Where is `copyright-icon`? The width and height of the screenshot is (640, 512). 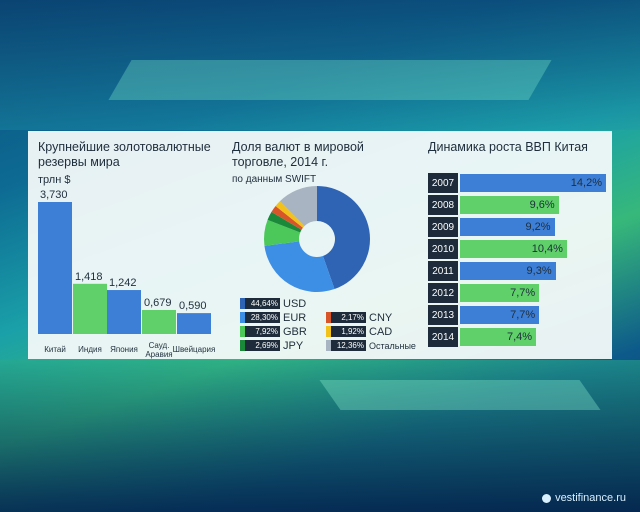
copyright-icon is located at coordinates (547, 498).